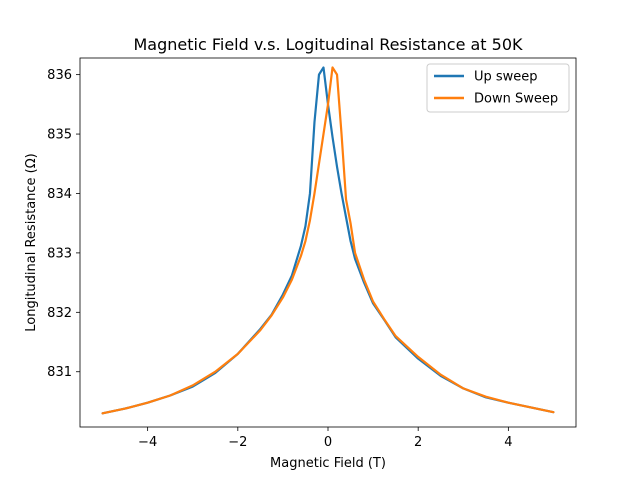  I want to click on y-tick-label: 836, so click(59, 75).